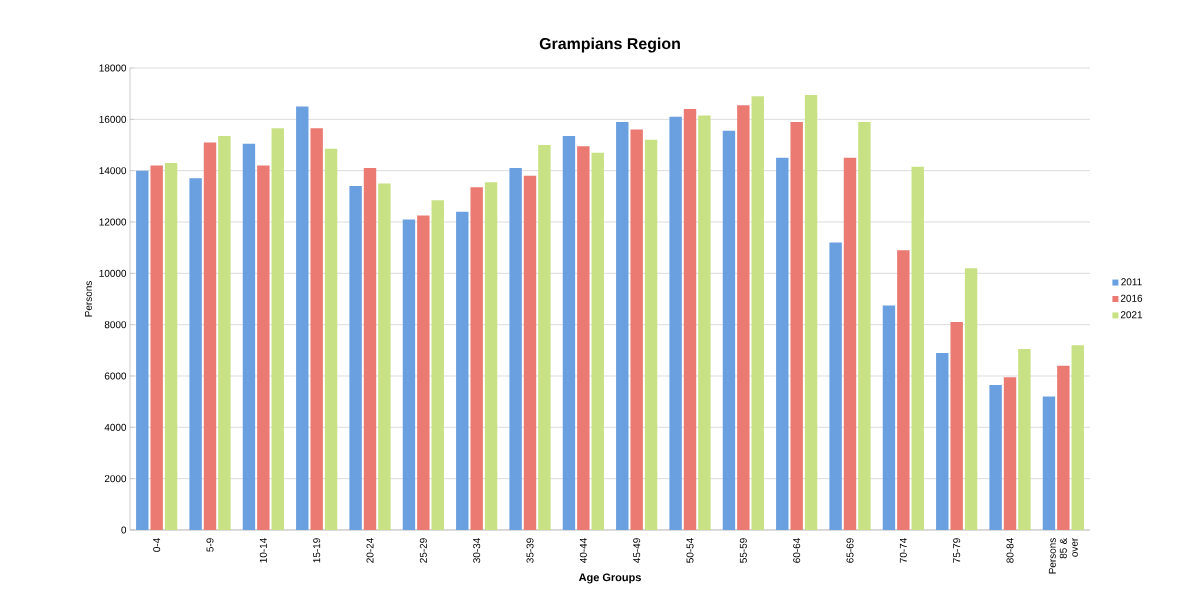 This screenshot has width=1187, height=606. I want to click on x-tick-label: 40-44, so click(583, 550).